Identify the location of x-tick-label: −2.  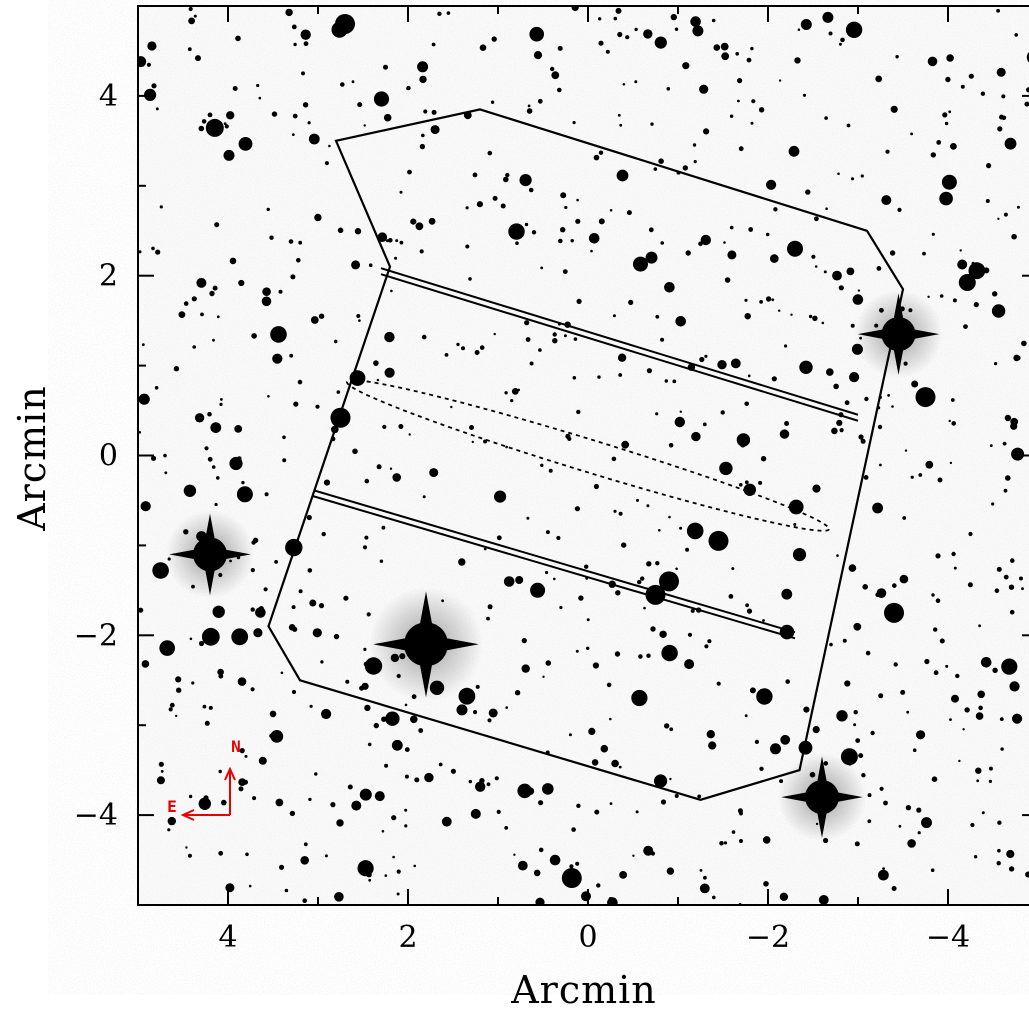
(768, 937).